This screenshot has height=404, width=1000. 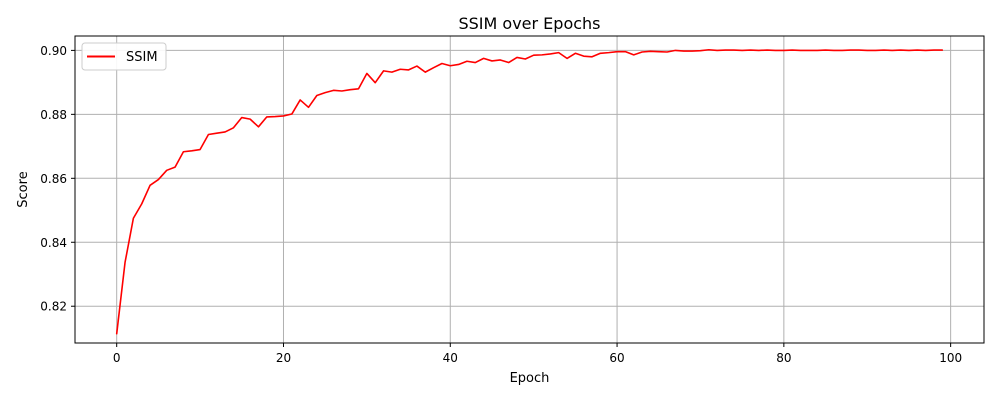 What do you see at coordinates (53, 307) in the screenshot?
I see `y-tick-label: 0.82` at bounding box center [53, 307].